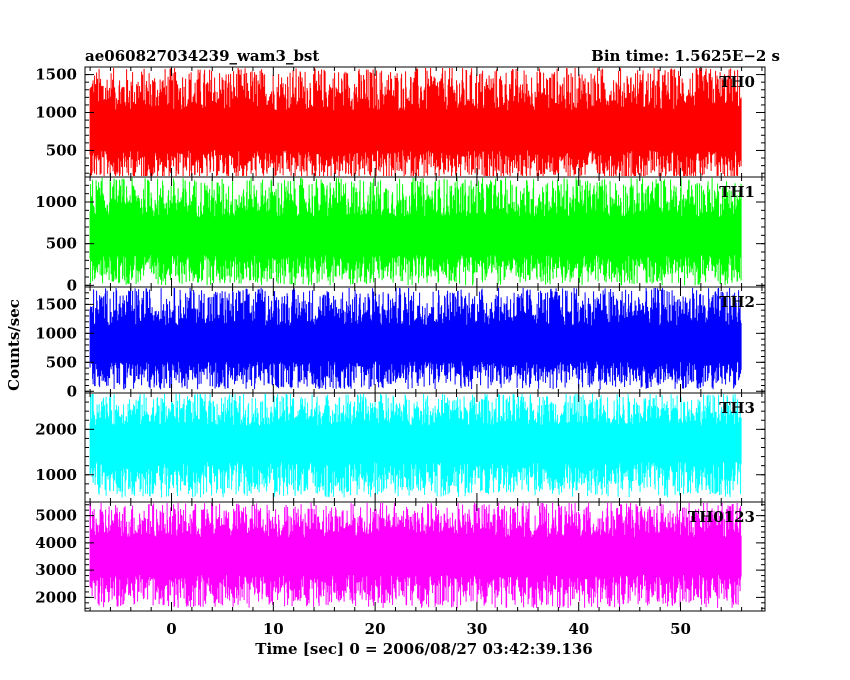  What do you see at coordinates (56, 570) in the screenshot?
I see `y-tick-label: 3000` at bounding box center [56, 570].